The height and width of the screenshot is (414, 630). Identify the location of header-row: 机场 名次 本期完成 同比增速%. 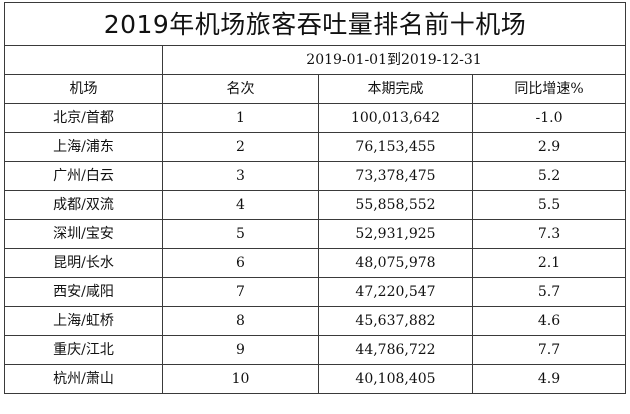
(315, 89).